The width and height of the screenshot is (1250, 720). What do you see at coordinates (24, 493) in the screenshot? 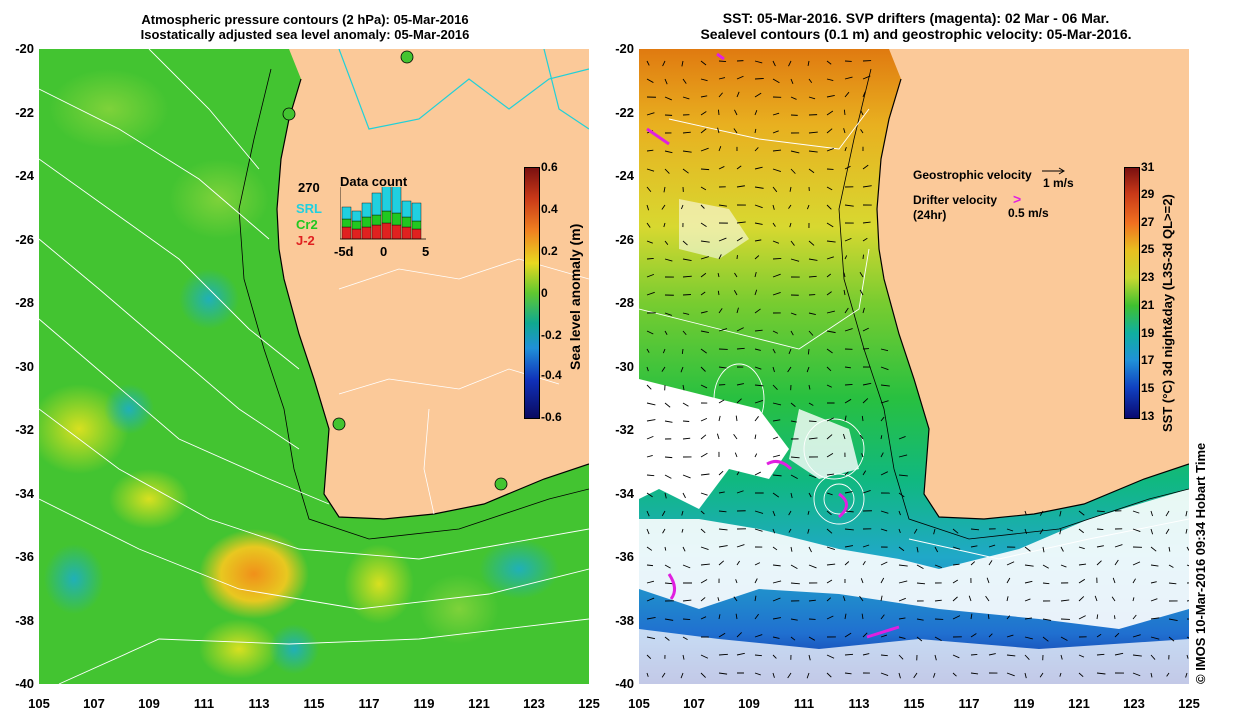
I see `ly-34: -34` at bounding box center [24, 493].